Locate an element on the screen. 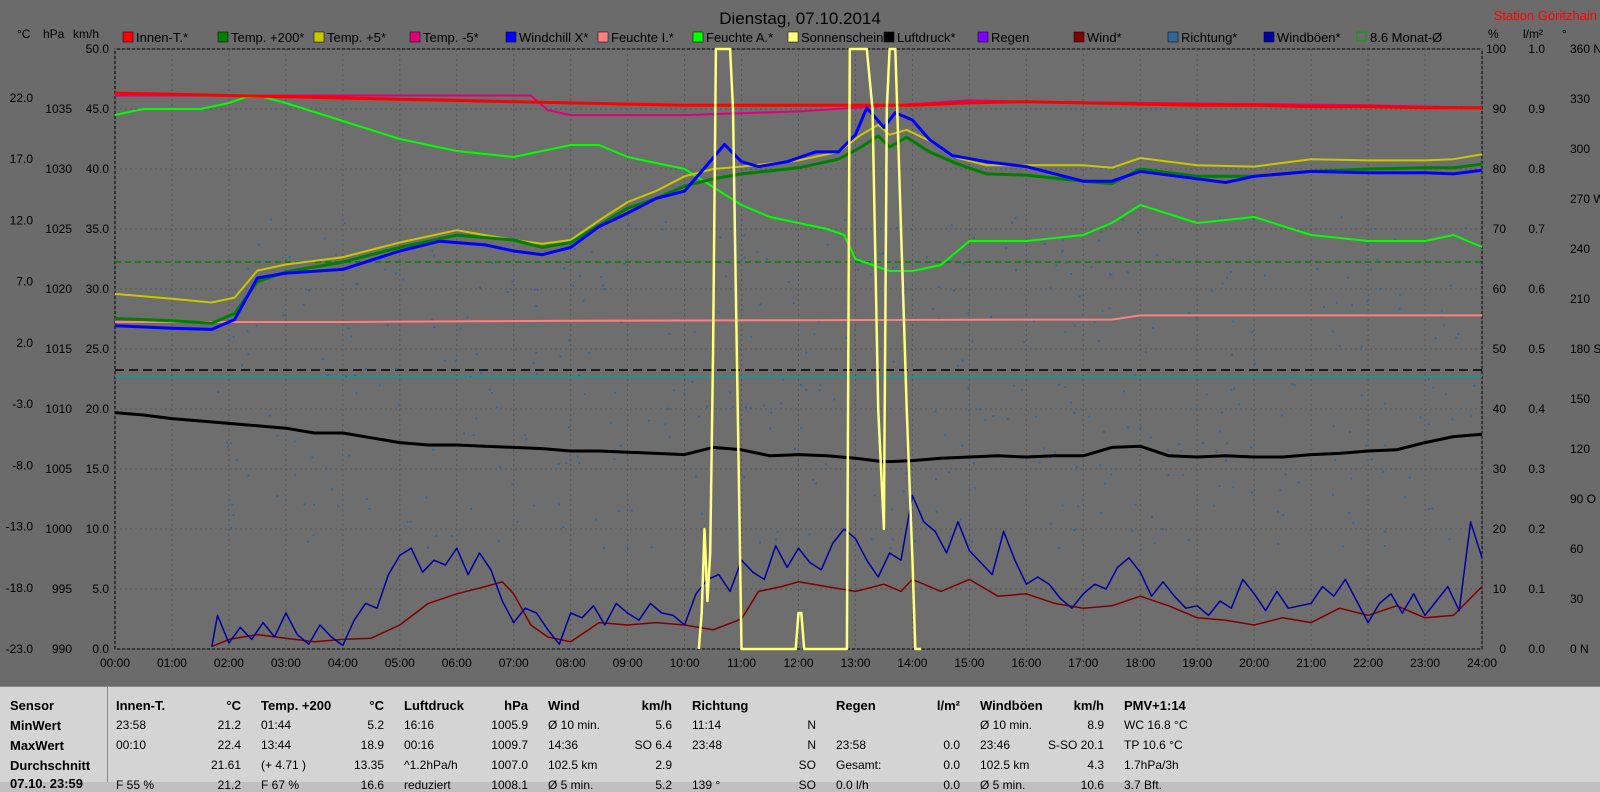  tick-label-degrees: 90 O is located at coordinates (1583, 499).